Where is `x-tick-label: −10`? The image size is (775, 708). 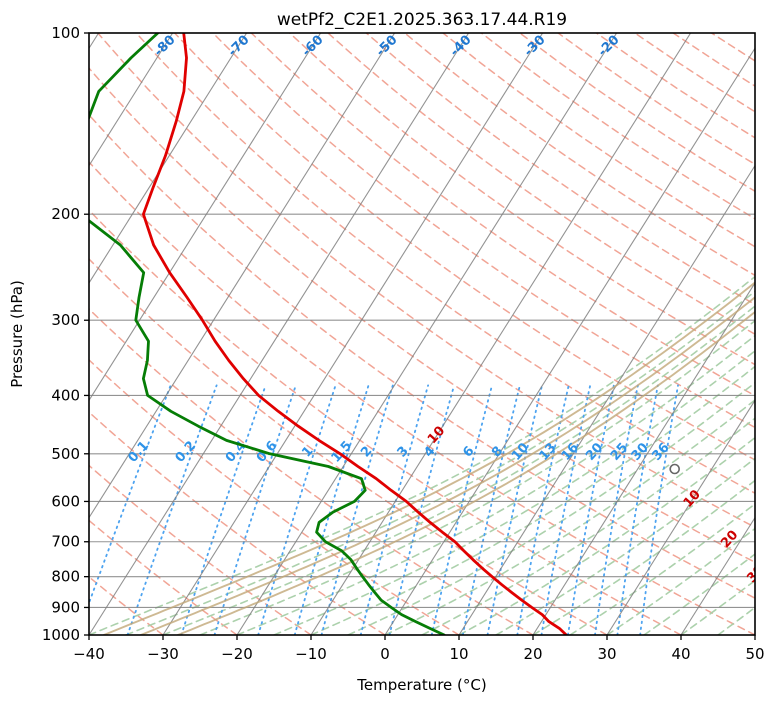
x-tick-label: −10 is located at coordinates (311, 654).